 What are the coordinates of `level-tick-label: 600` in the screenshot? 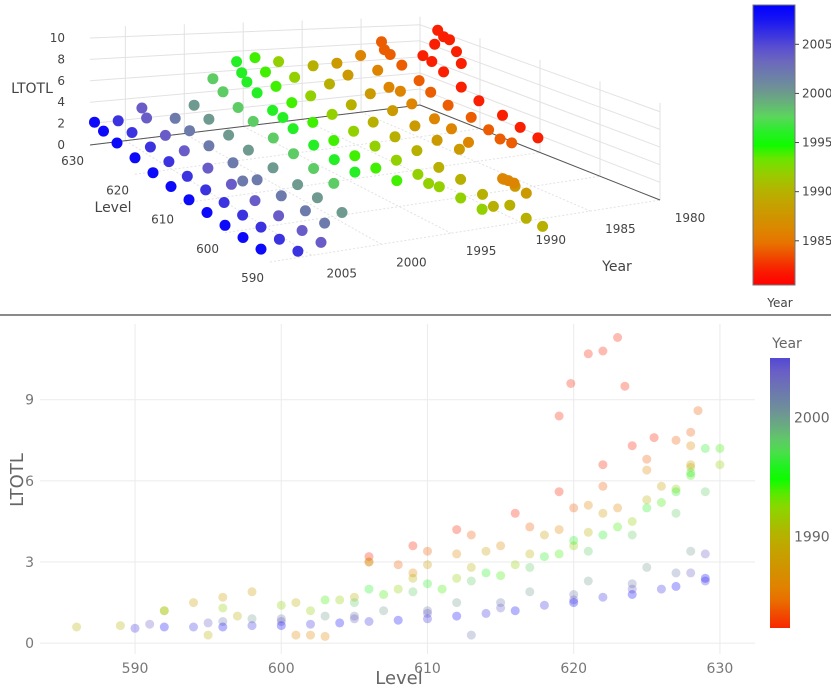 It's located at (207, 249).